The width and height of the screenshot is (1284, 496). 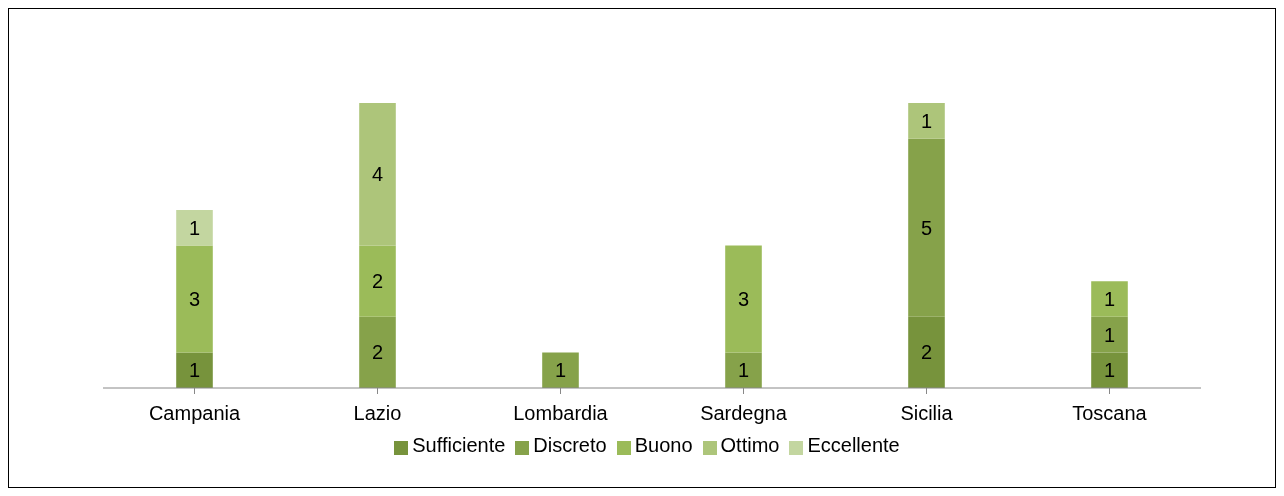 What do you see at coordinates (663, 445) in the screenshot?
I see `legend-label: Buono` at bounding box center [663, 445].